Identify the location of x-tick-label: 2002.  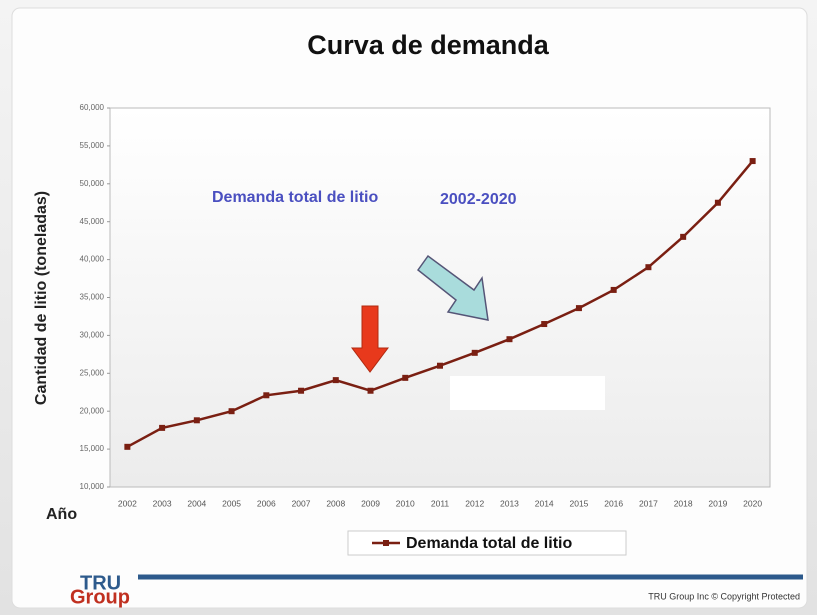
(127, 503).